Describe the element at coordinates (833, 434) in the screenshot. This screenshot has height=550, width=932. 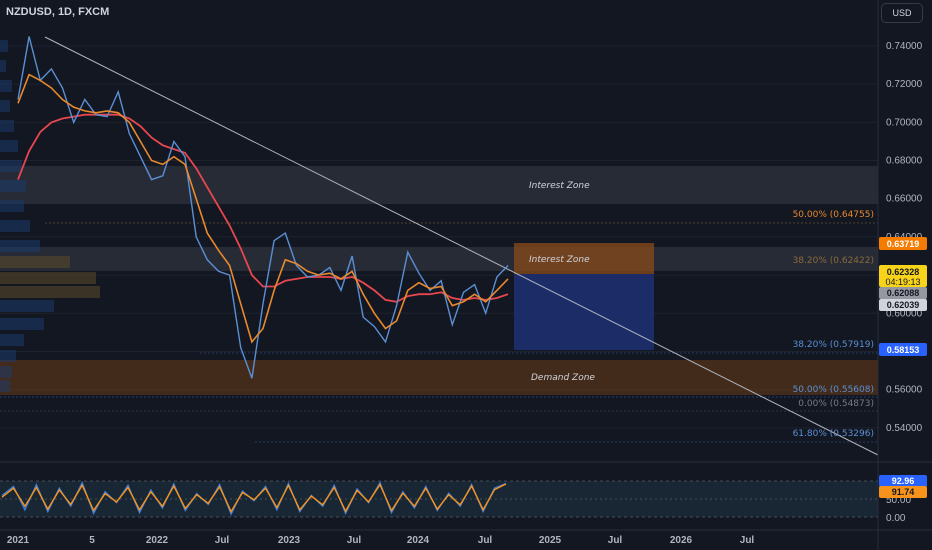
I see `fib-label-618: 61.80% (0.53296)` at that location.